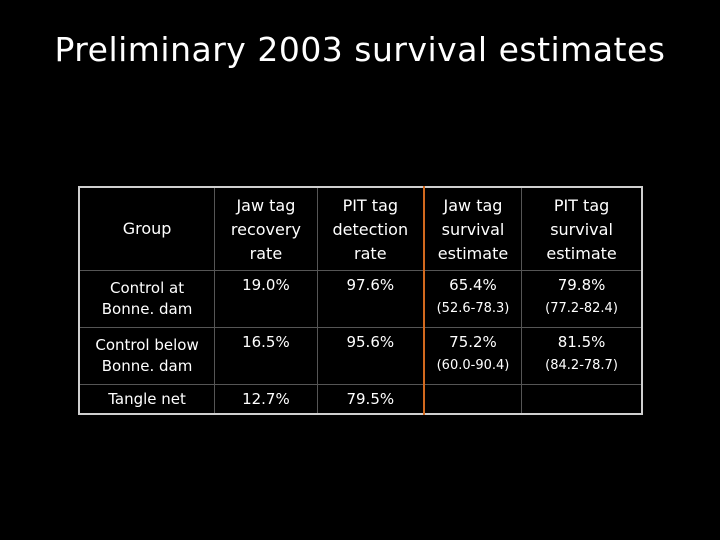 Image resolution: width=720 pixels, height=540 pixels. I want to click on row-group: Tangle net, so click(147, 399).